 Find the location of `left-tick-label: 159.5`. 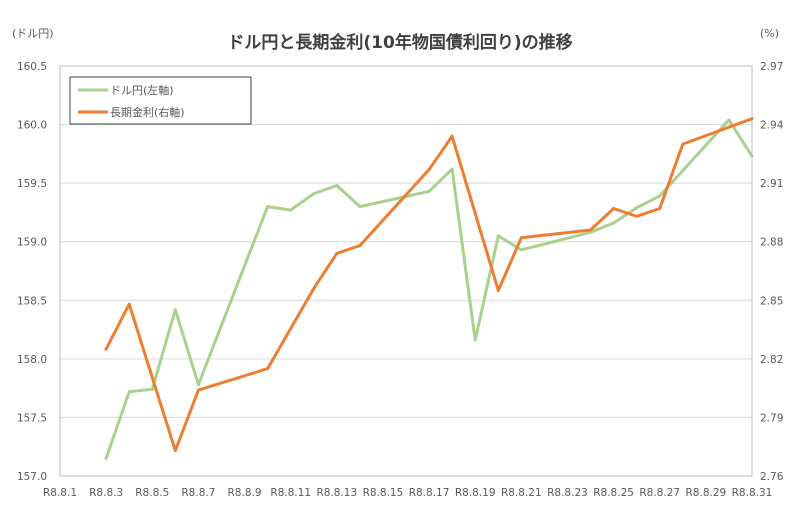

left-tick-label: 159.5 is located at coordinates (32, 184).